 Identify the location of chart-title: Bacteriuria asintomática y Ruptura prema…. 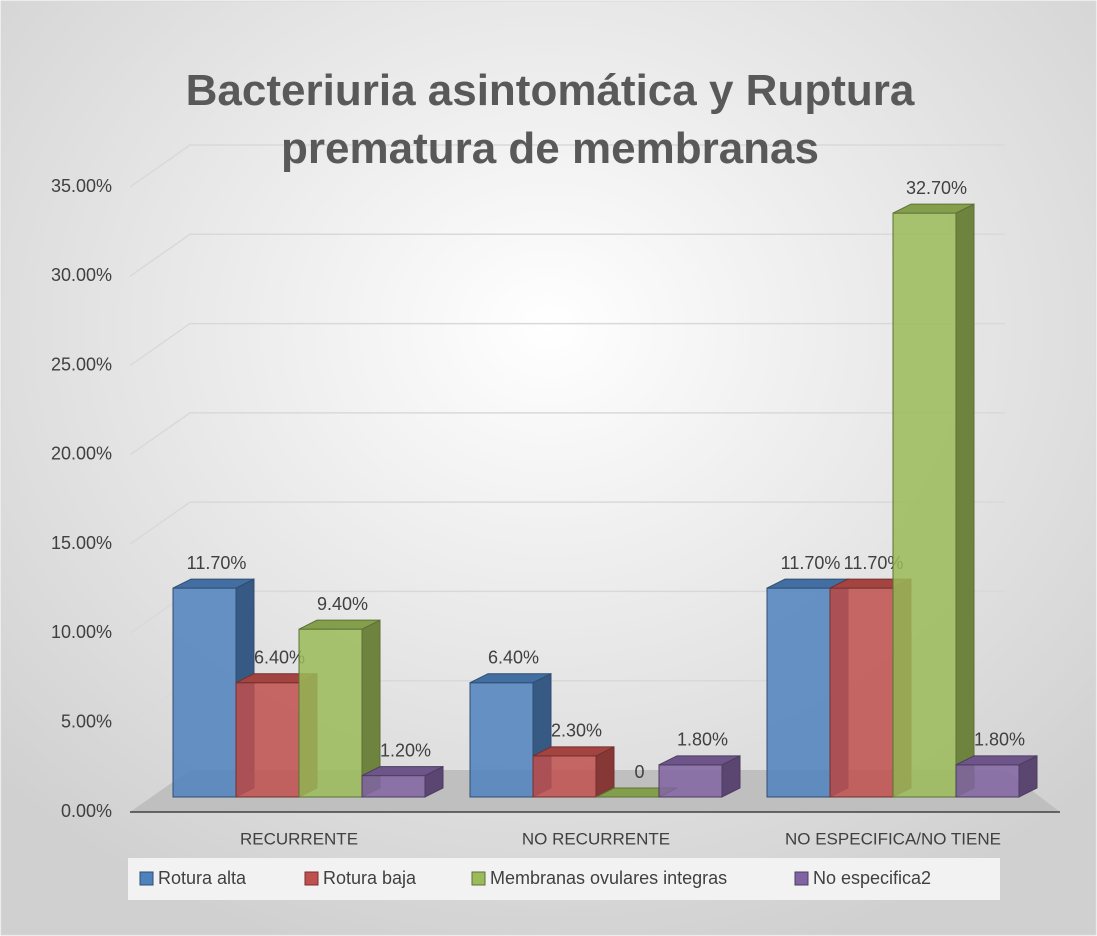
(550, 119).